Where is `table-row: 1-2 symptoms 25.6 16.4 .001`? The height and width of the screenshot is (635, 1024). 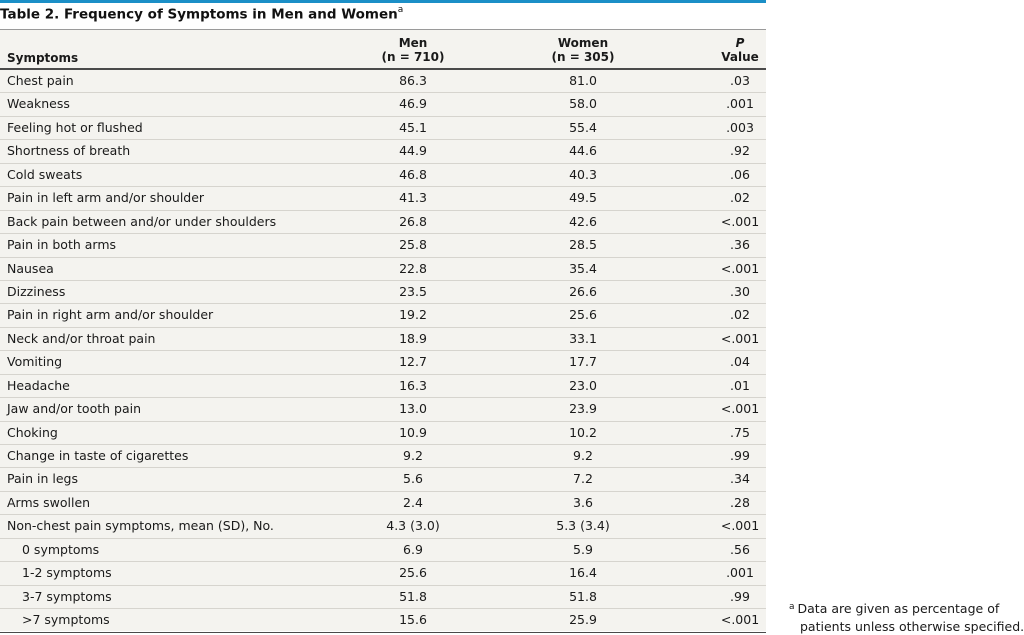
table-row: 1-2 symptoms 25.6 16.4 .001 is located at coordinates (383, 574).